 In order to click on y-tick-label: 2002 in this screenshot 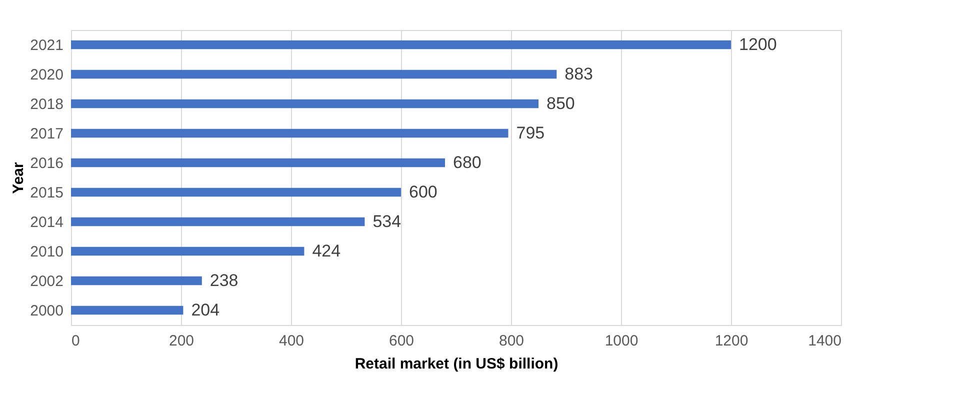, I will do `click(47, 281)`.